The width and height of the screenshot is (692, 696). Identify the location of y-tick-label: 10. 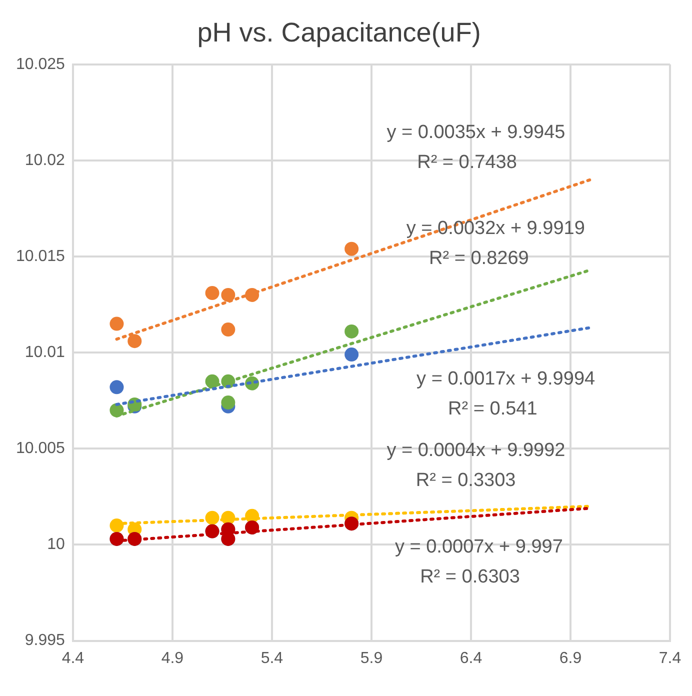
(56, 545).